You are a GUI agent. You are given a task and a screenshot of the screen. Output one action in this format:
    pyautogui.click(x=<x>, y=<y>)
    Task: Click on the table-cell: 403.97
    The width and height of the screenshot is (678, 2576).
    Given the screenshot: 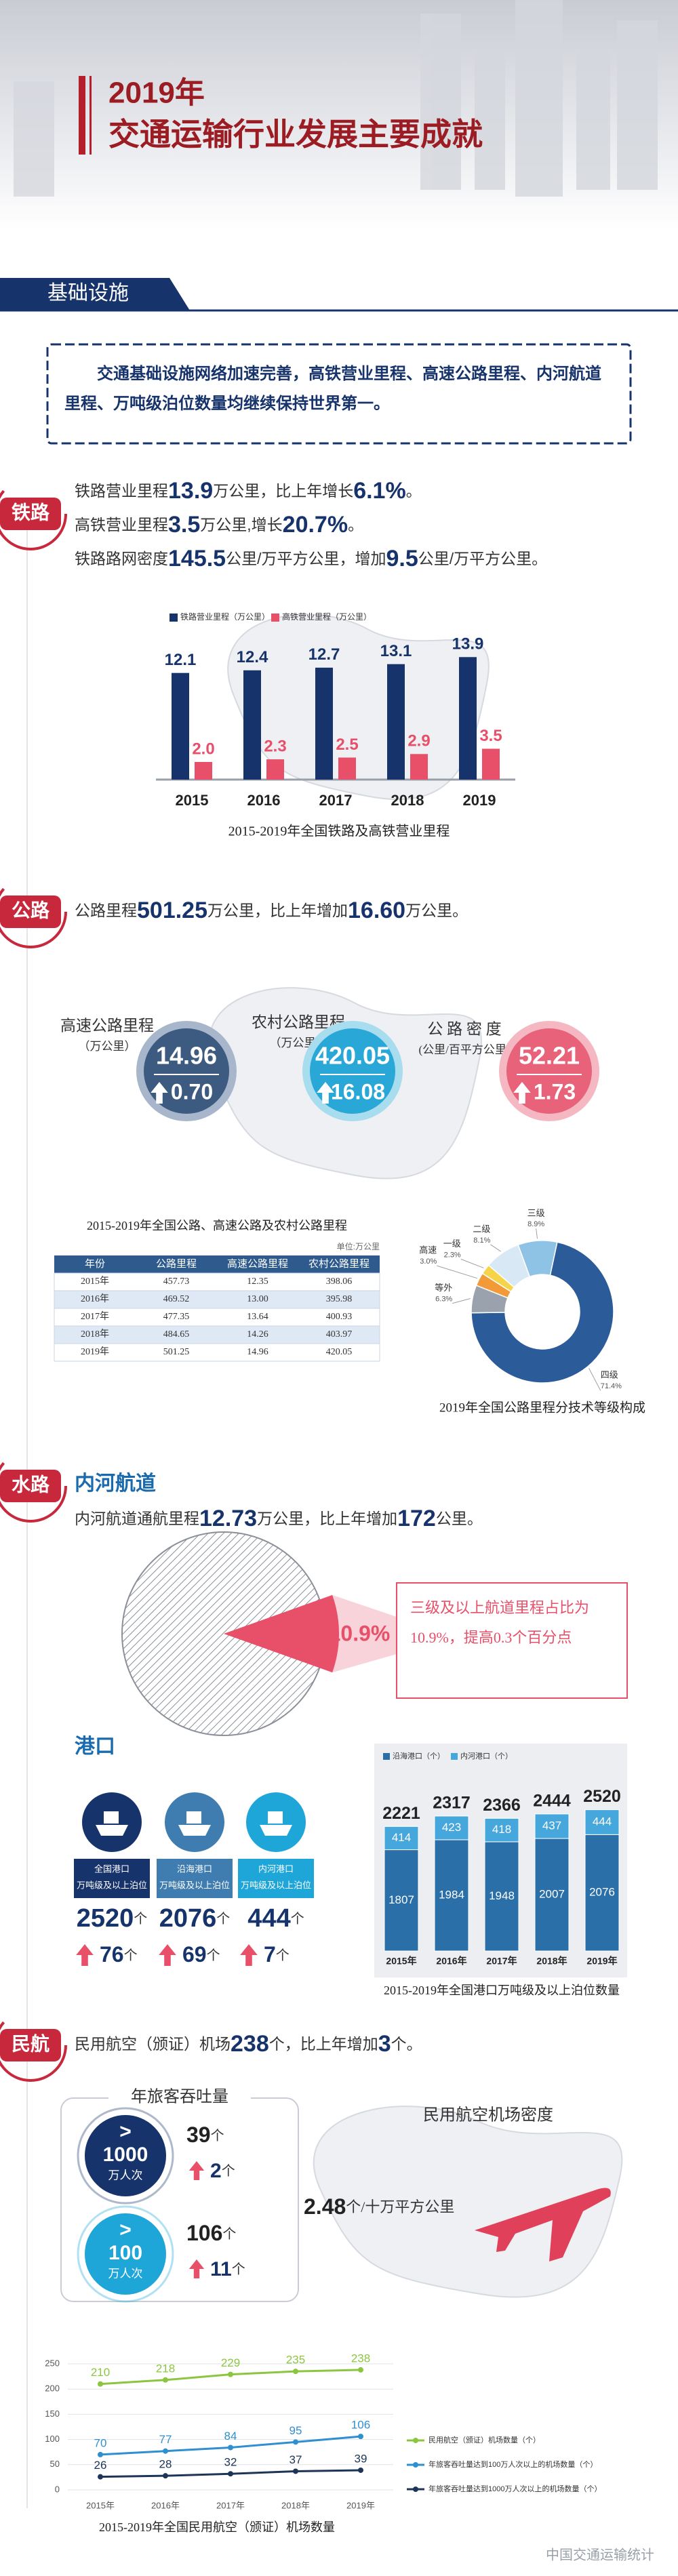 What is the action you would take?
    pyautogui.click(x=339, y=1334)
    